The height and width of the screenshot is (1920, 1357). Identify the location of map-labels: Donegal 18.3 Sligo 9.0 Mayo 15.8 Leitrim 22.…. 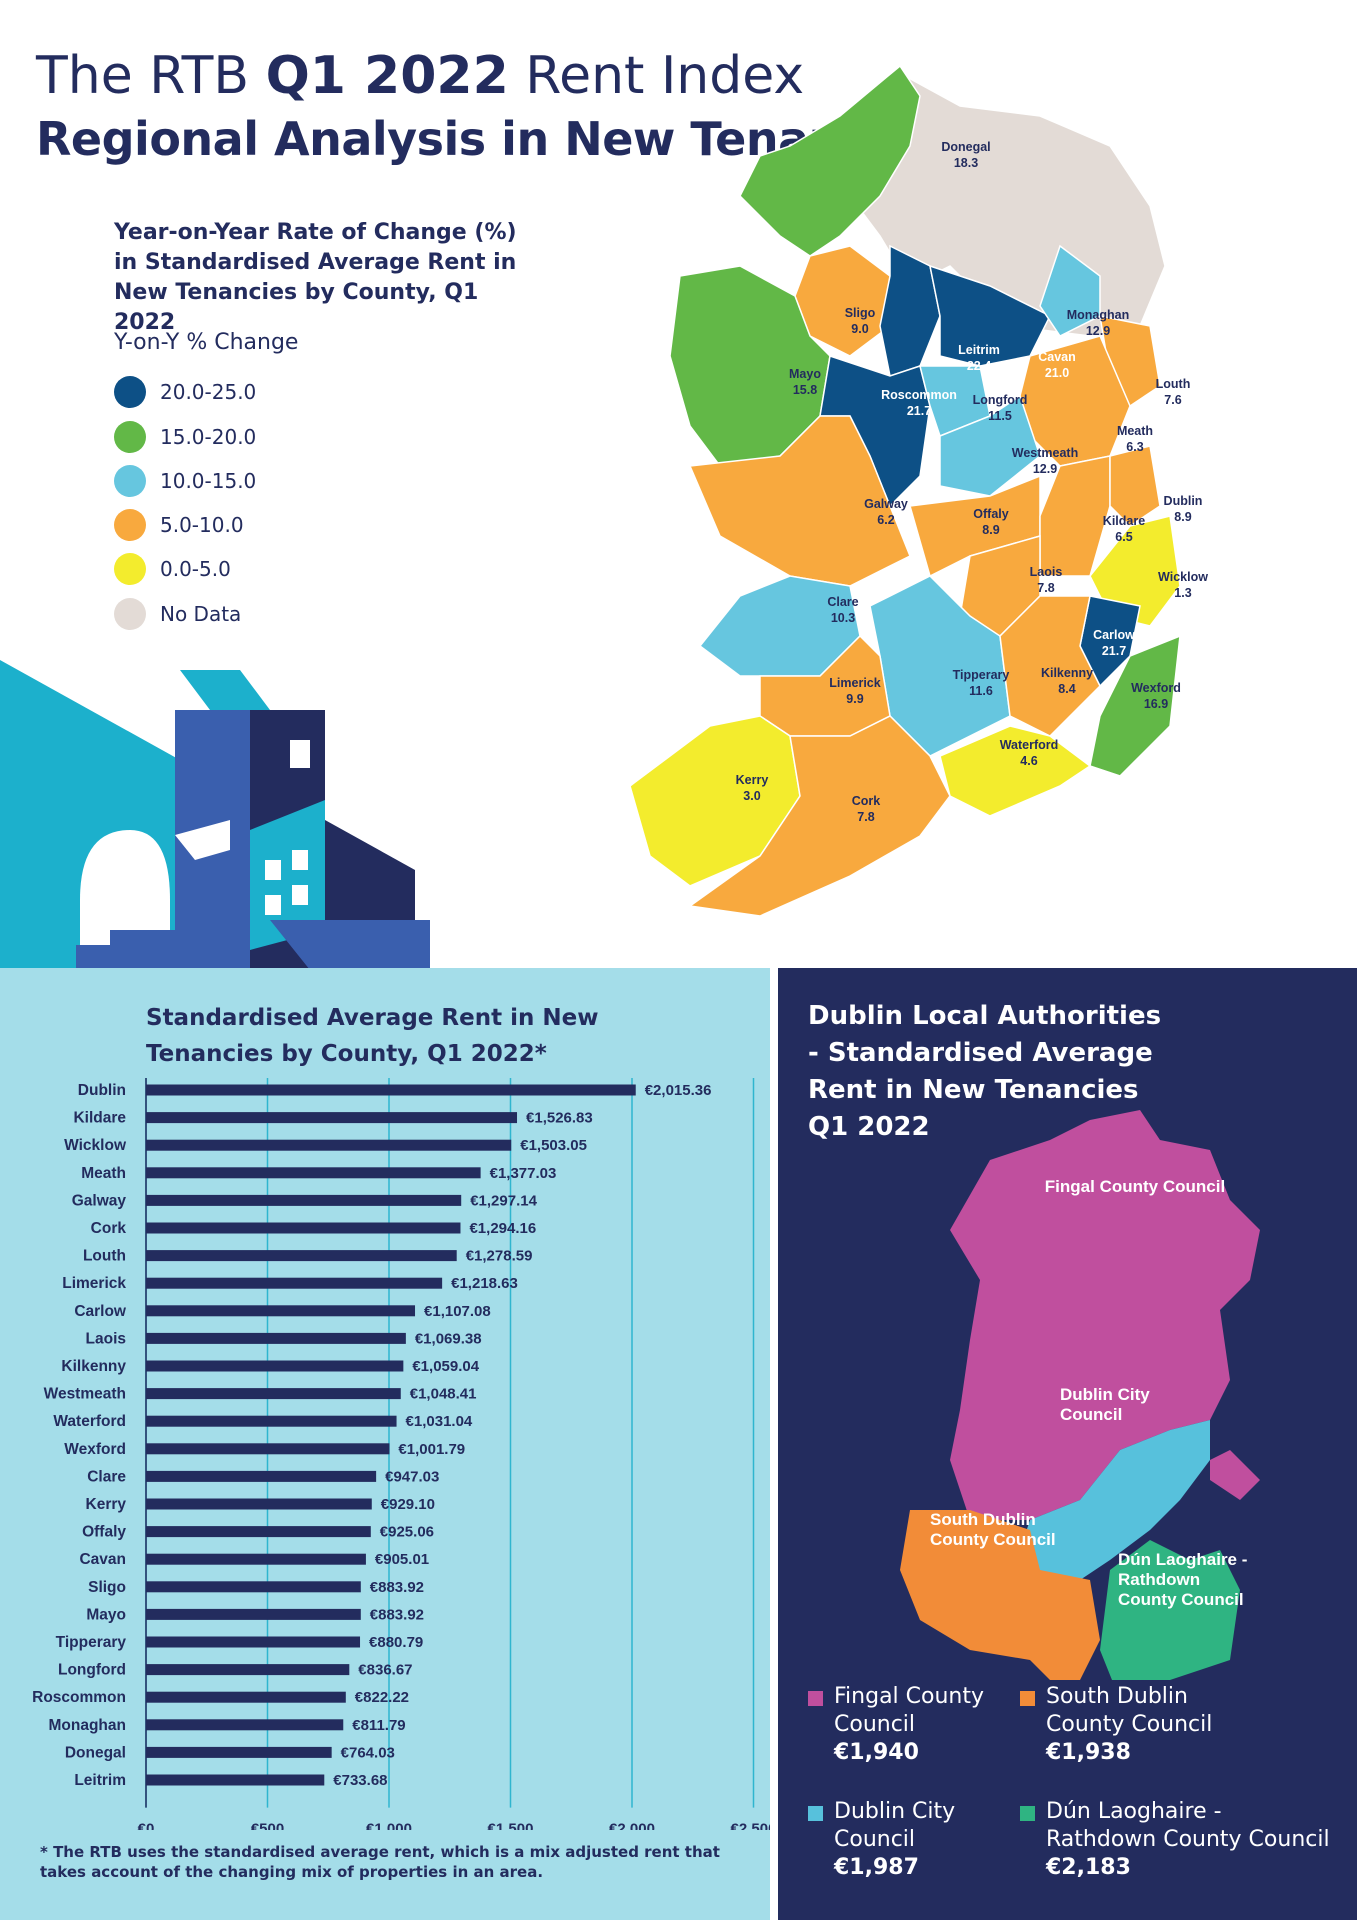
(972, 482).